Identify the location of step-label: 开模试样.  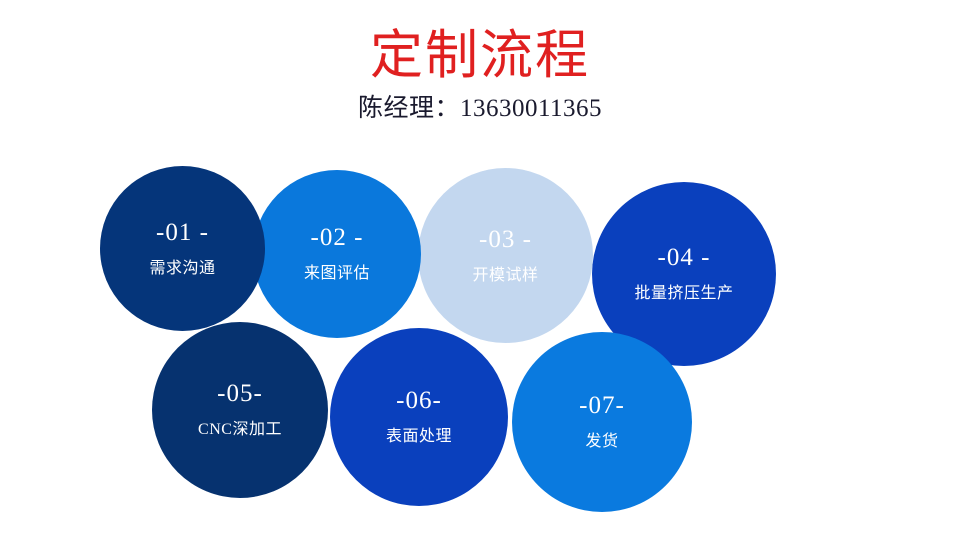
(505, 275).